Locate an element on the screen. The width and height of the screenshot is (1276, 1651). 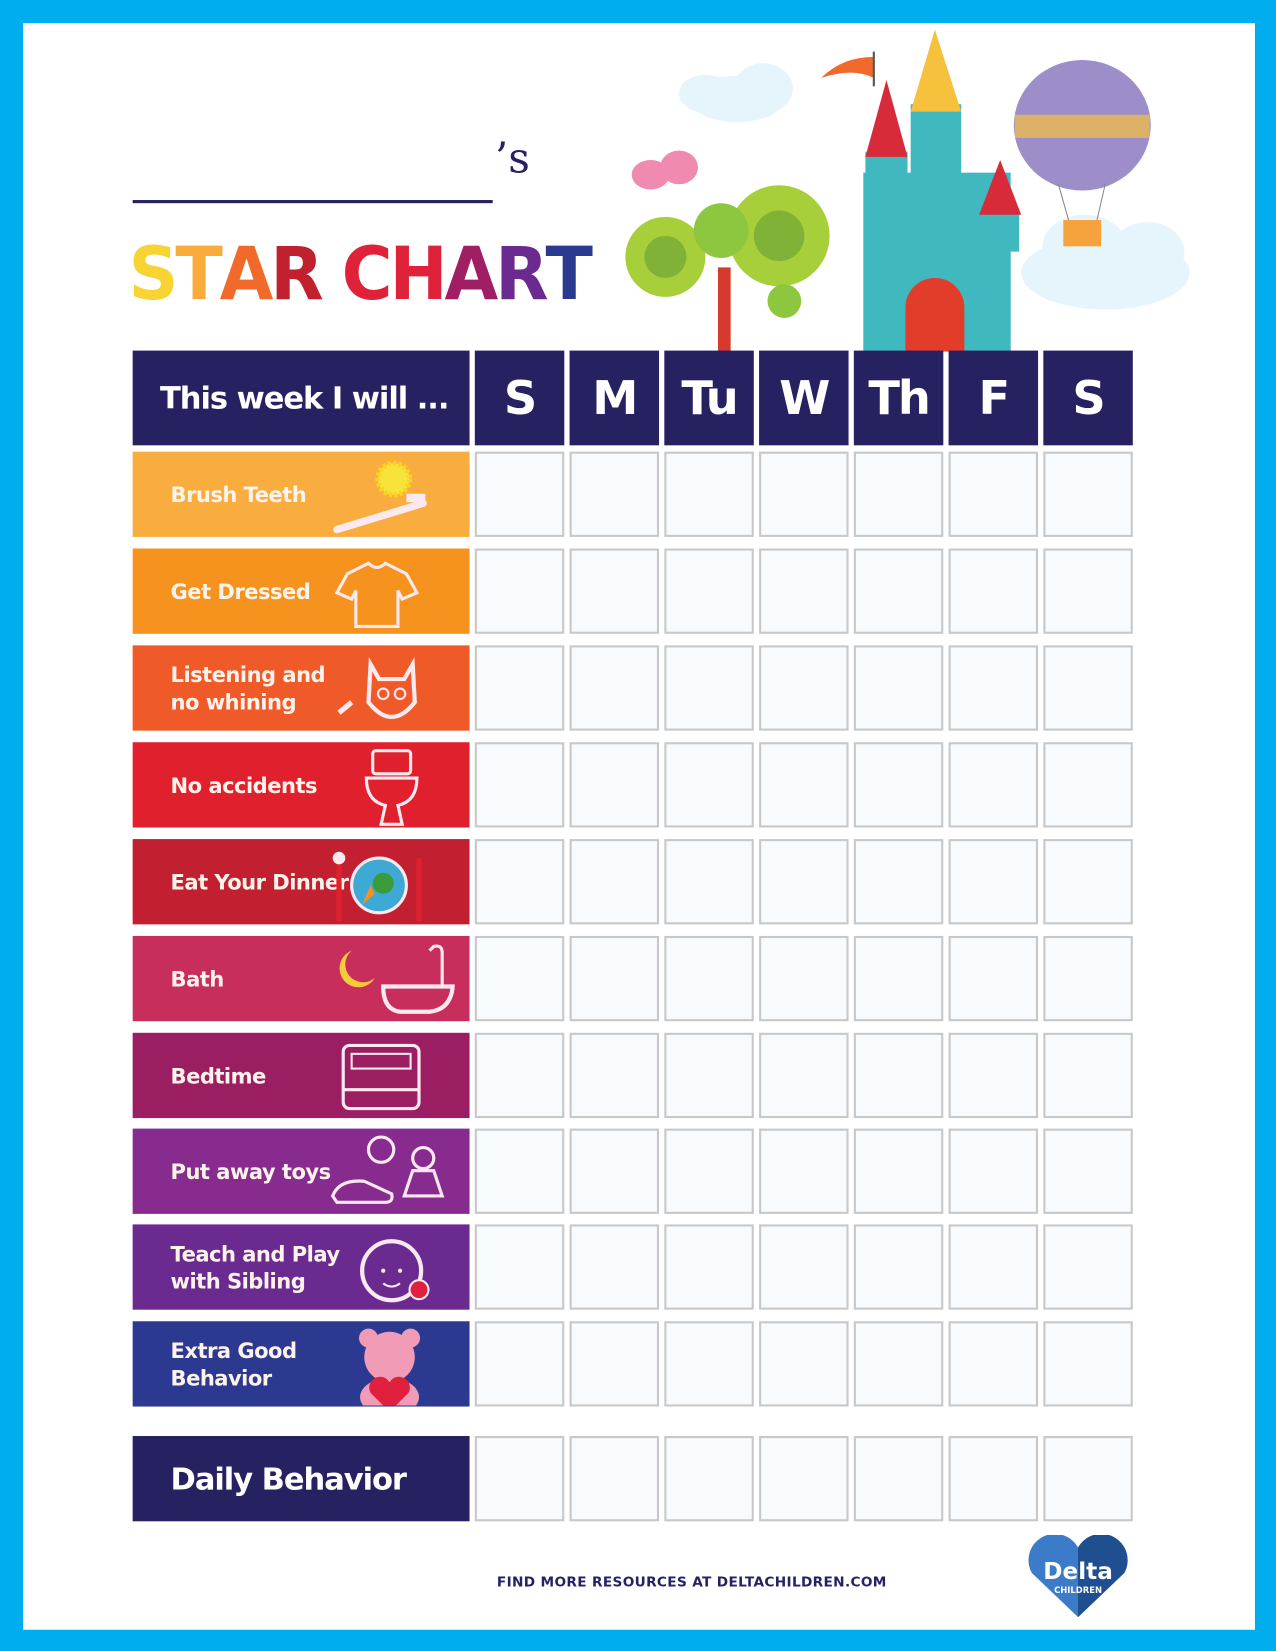
day-header: S is located at coordinates (519, 398).